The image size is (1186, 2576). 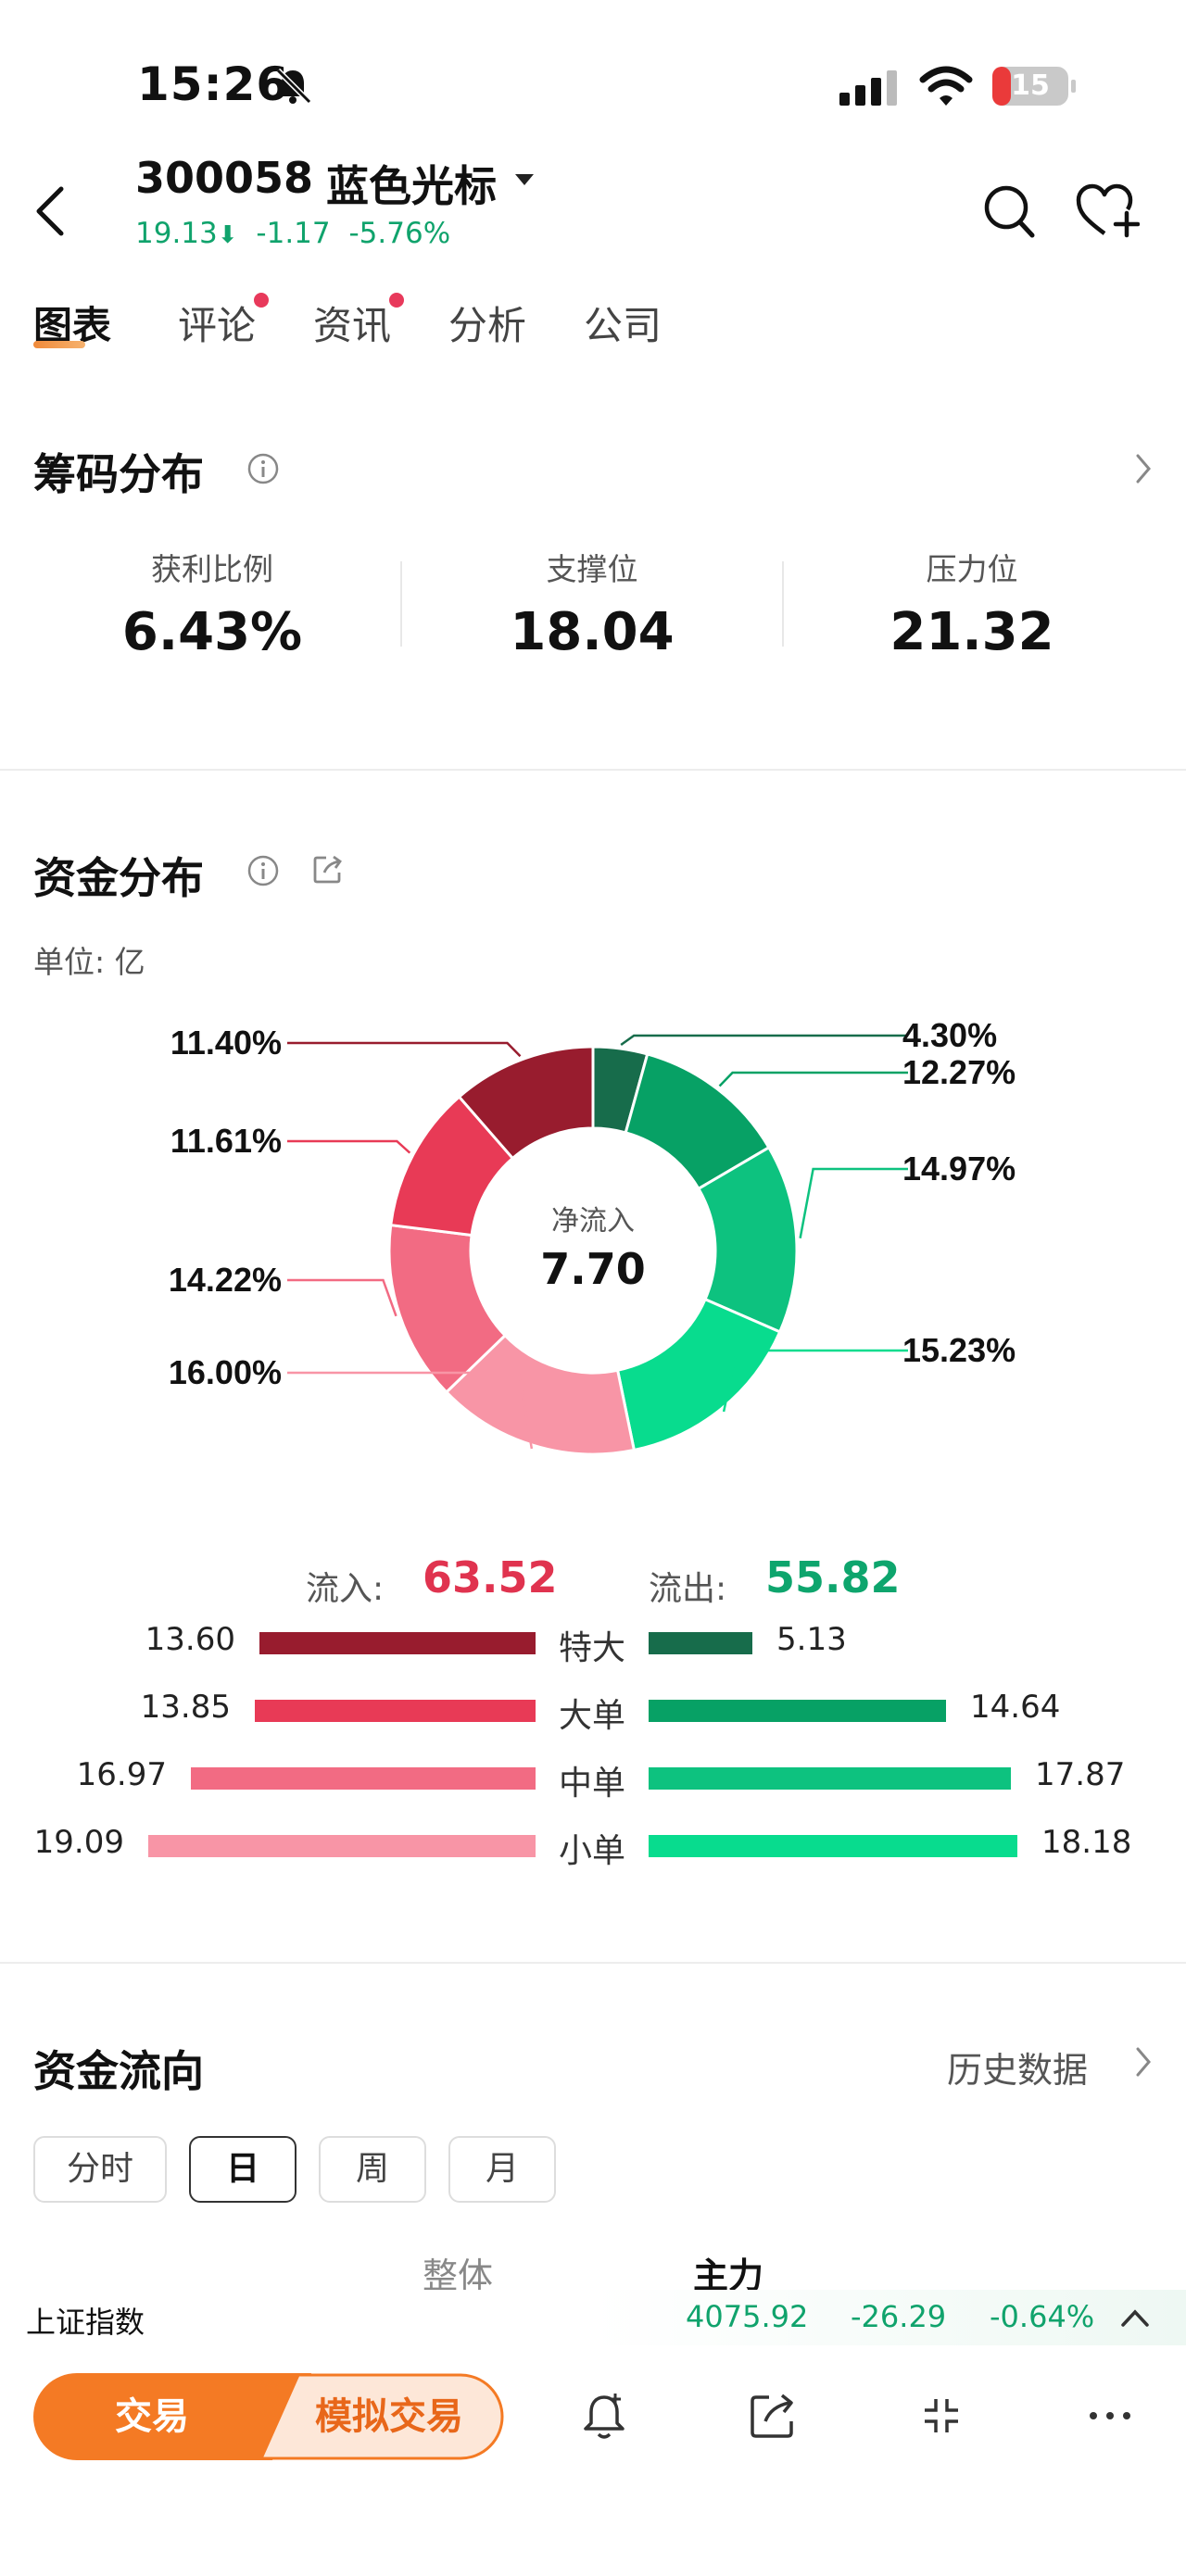 I want to click on period-intraday: 分时, so click(x=100, y=2169).